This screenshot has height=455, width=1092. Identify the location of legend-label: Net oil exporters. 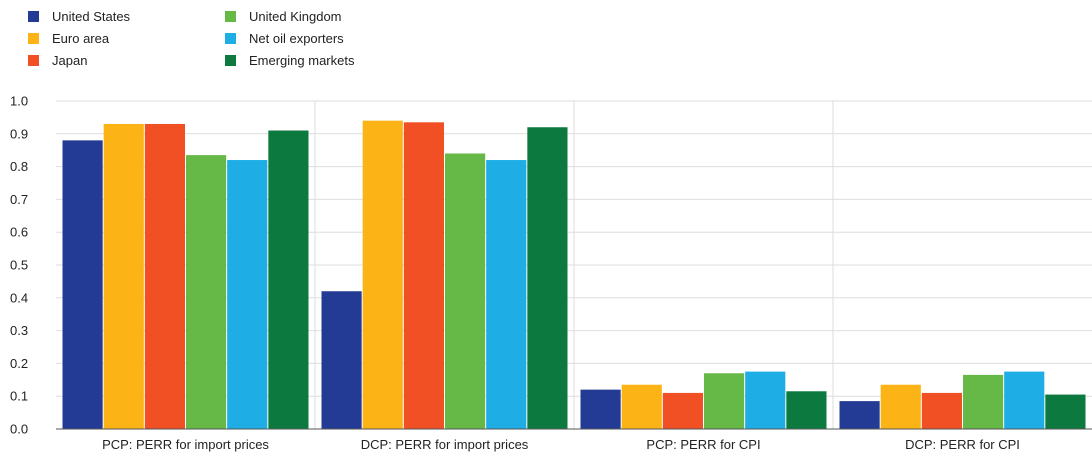
(296, 38).